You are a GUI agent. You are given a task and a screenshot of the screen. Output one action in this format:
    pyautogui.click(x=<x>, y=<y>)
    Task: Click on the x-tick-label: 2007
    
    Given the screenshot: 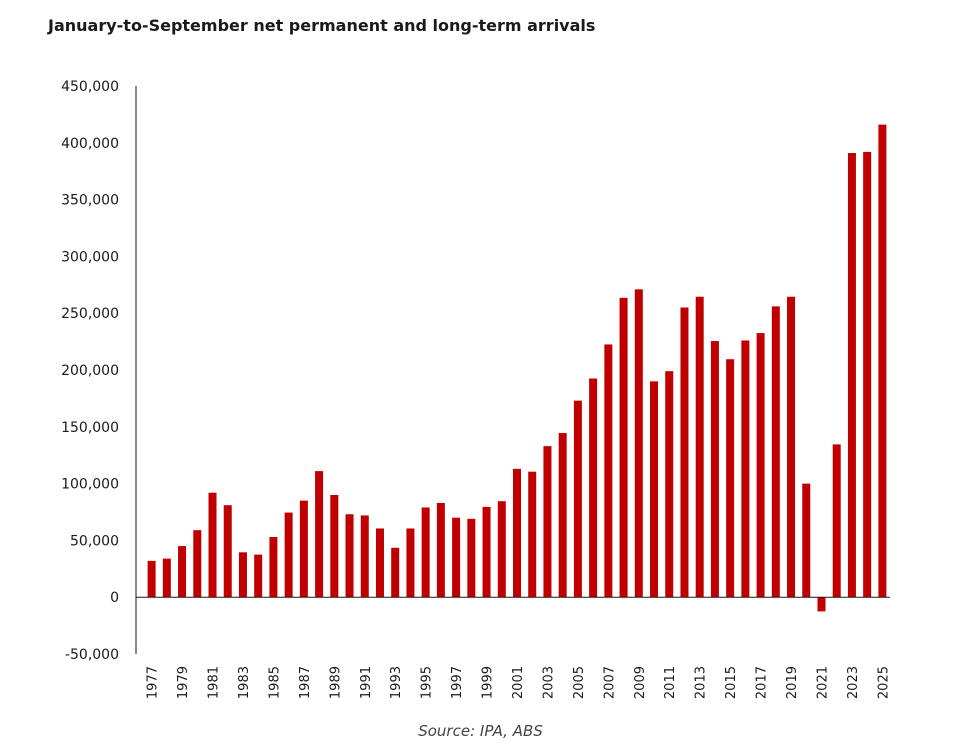 What is the action you would take?
    pyautogui.click(x=609, y=682)
    